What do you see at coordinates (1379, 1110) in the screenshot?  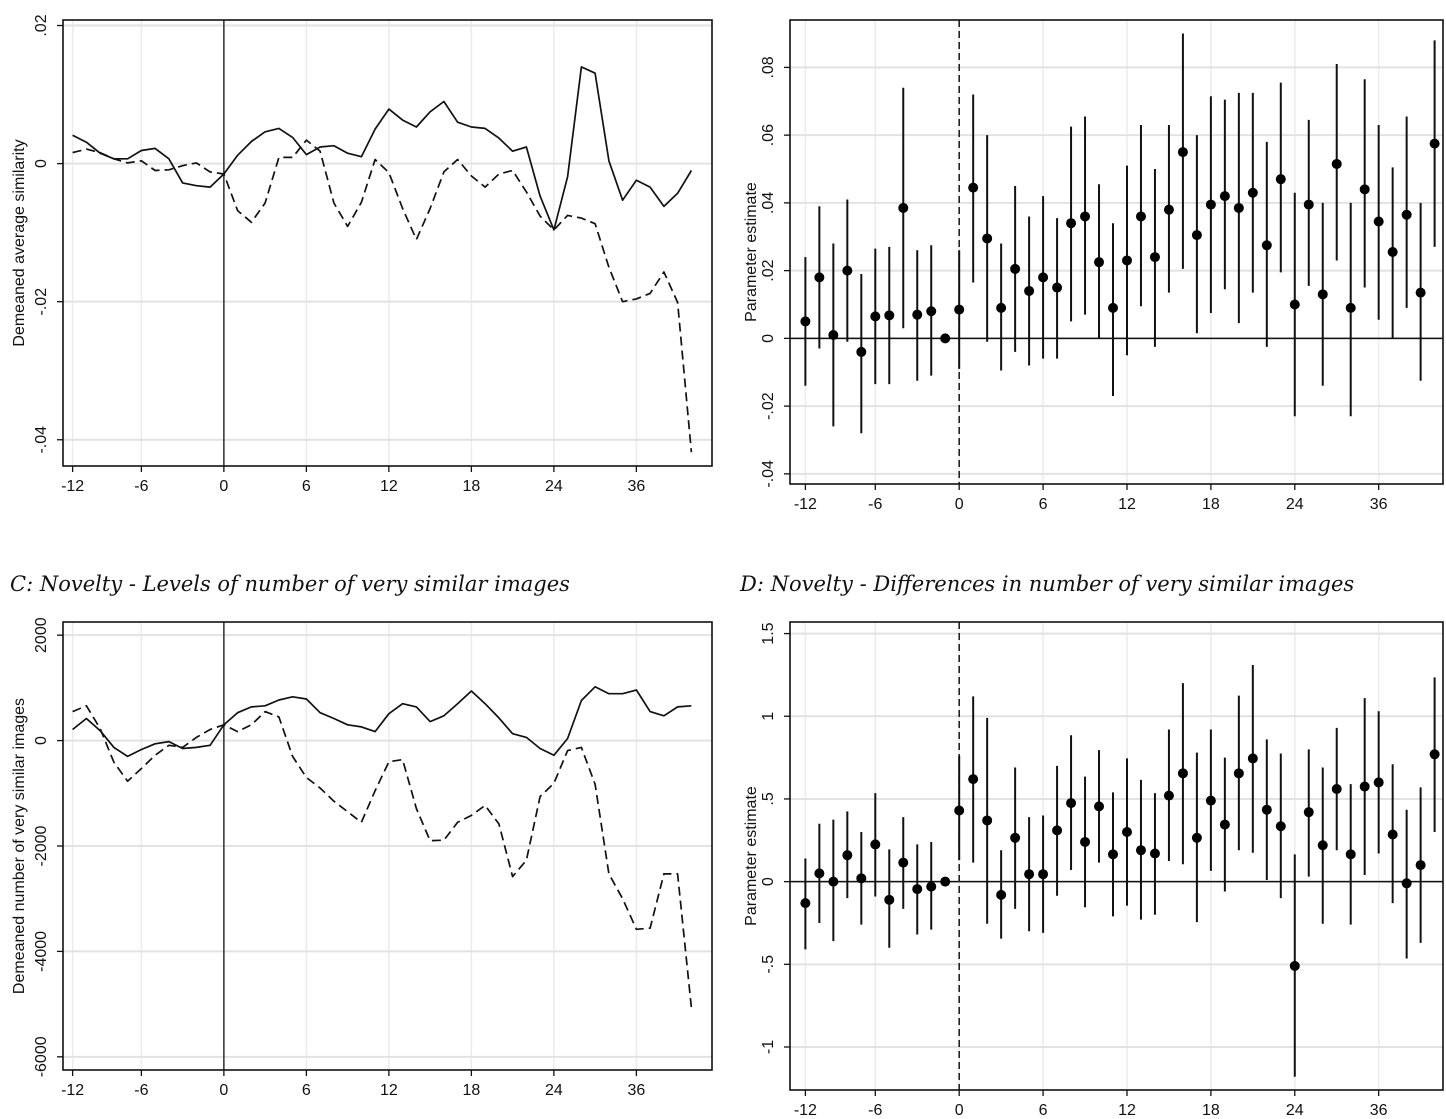 I see `x-tick-label: 36` at bounding box center [1379, 1110].